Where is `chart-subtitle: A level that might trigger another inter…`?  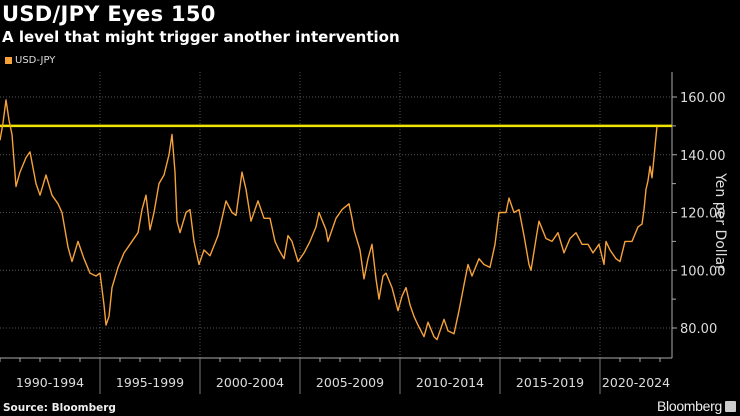
chart-subtitle: A level that might trigger another inter… is located at coordinates (201, 37).